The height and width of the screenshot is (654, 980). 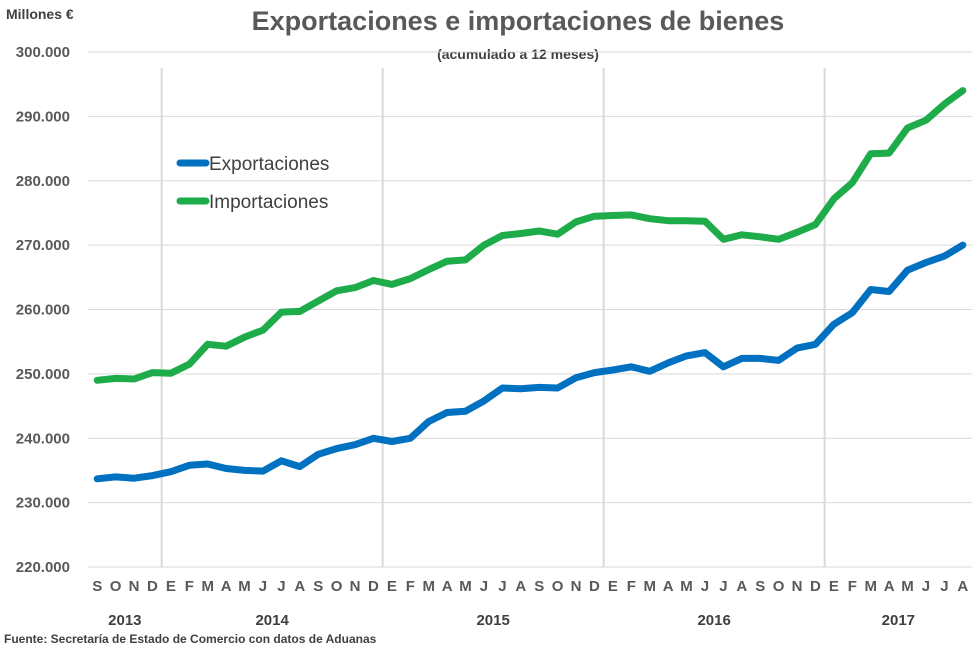 I want to click on y-tick-label: 220.000, so click(x=43, y=567).